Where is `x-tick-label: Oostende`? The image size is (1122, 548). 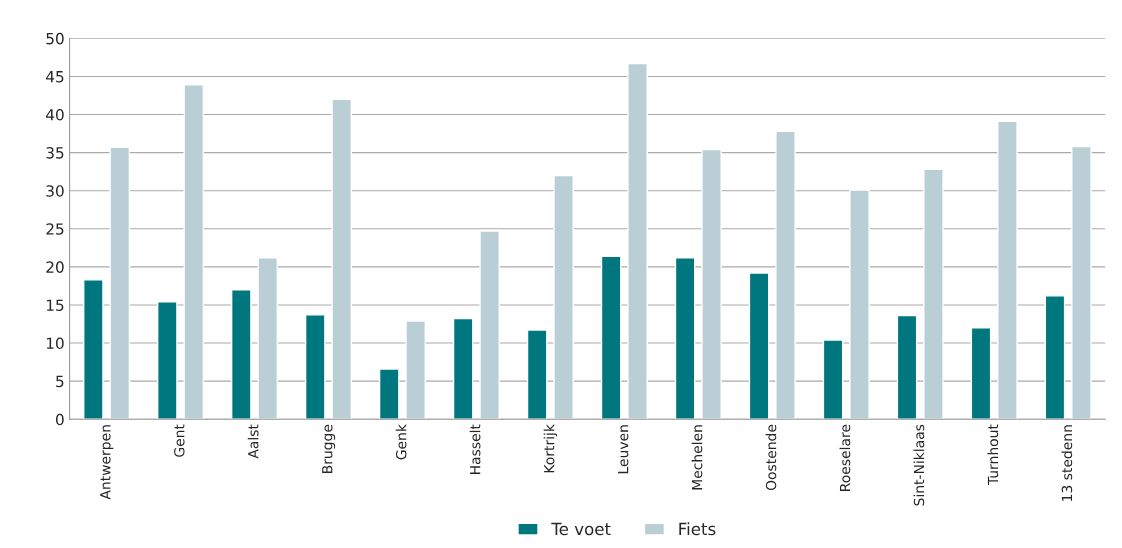 x-tick-label: Oostende is located at coordinates (771, 457).